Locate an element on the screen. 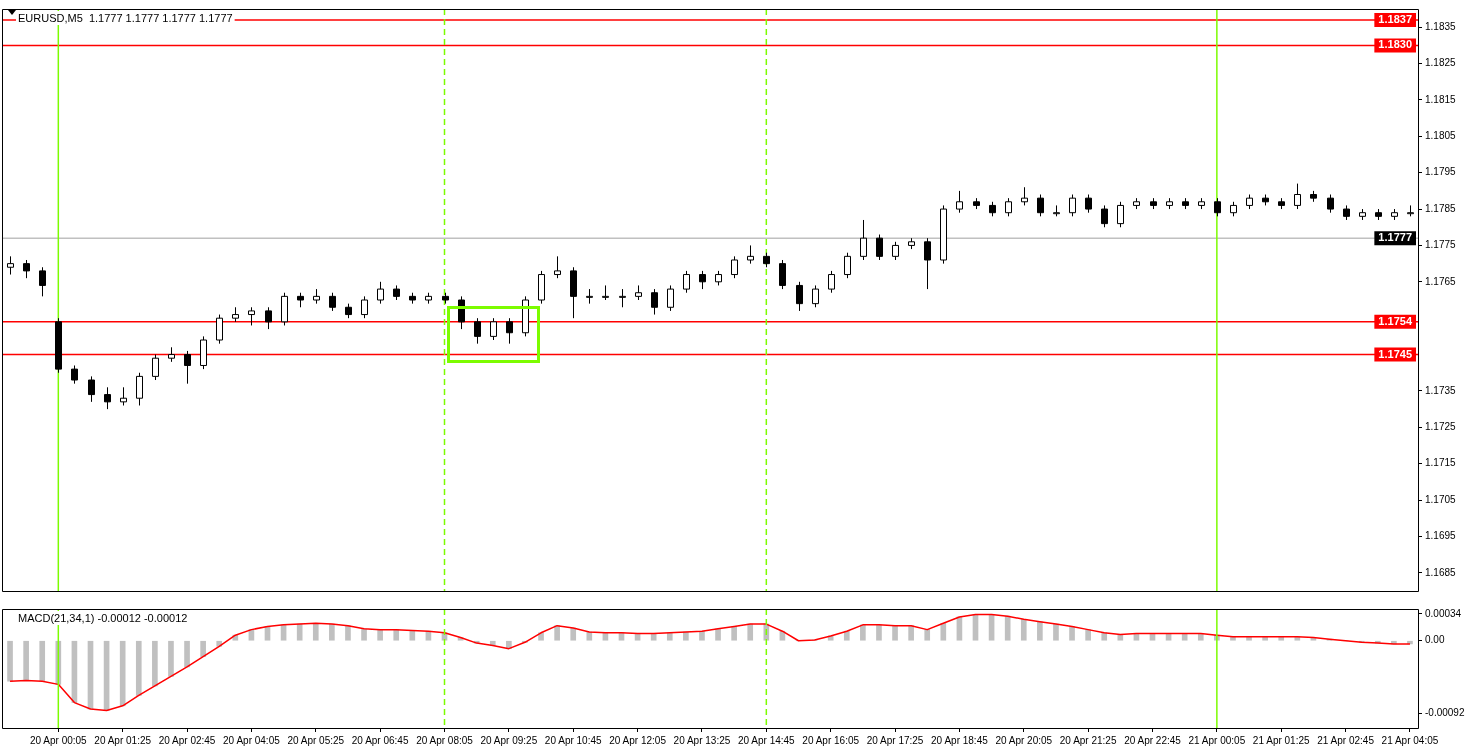 Image resolution: width=1468 pixels, height=750 pixels. x-tick-label: 20 Apr 22:45 is located at coordinates (1153, 740).